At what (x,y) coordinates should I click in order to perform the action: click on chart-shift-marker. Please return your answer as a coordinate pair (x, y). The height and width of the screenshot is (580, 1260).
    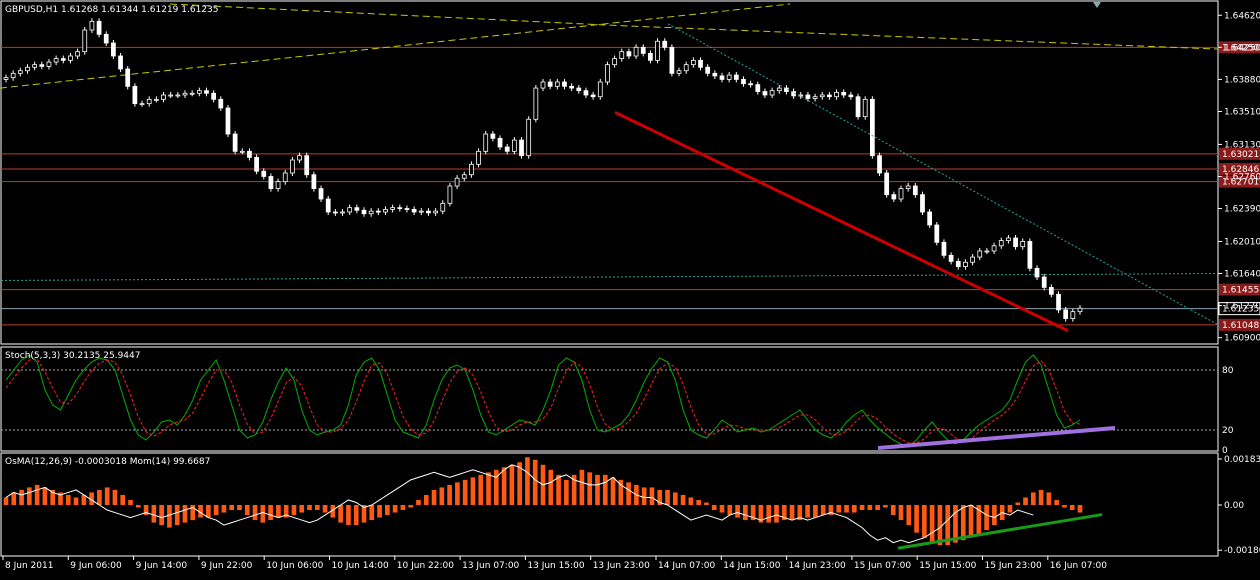
    Looking at the image, I should click on (1097, 5).